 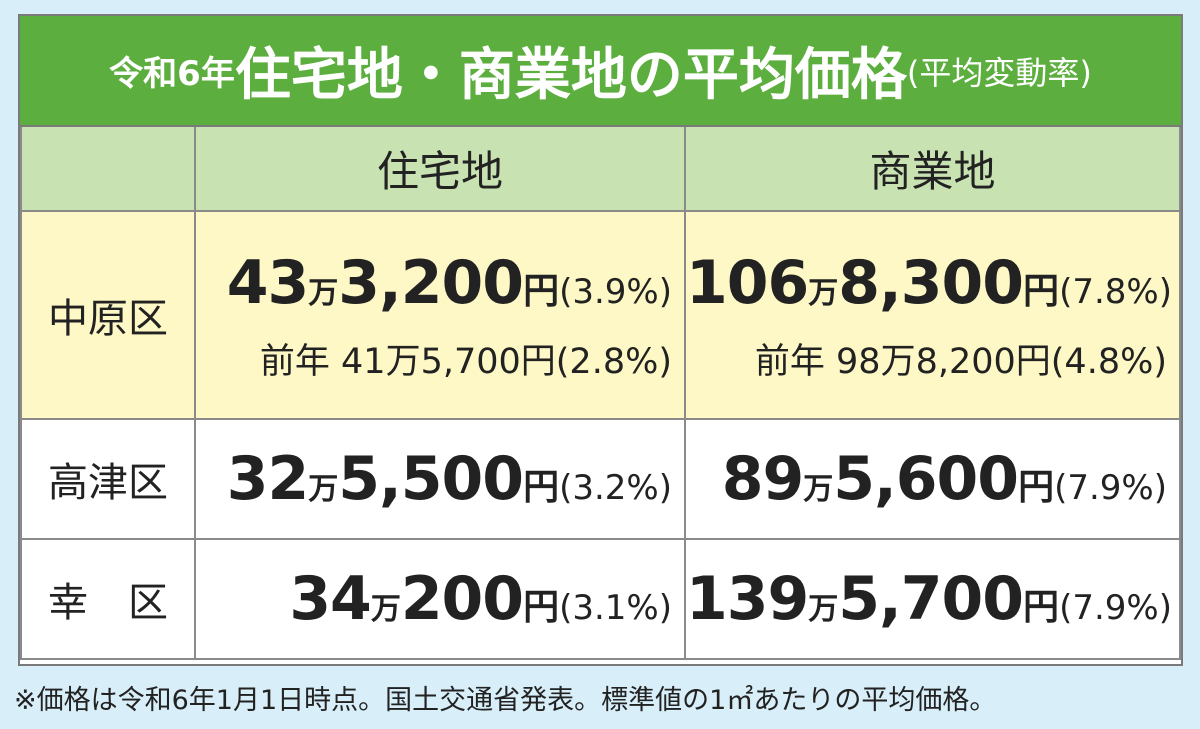 What do you see at coordinates (330, 599) in the screenshot?
I see `price-part: 34` at bounding box center [330, 599].